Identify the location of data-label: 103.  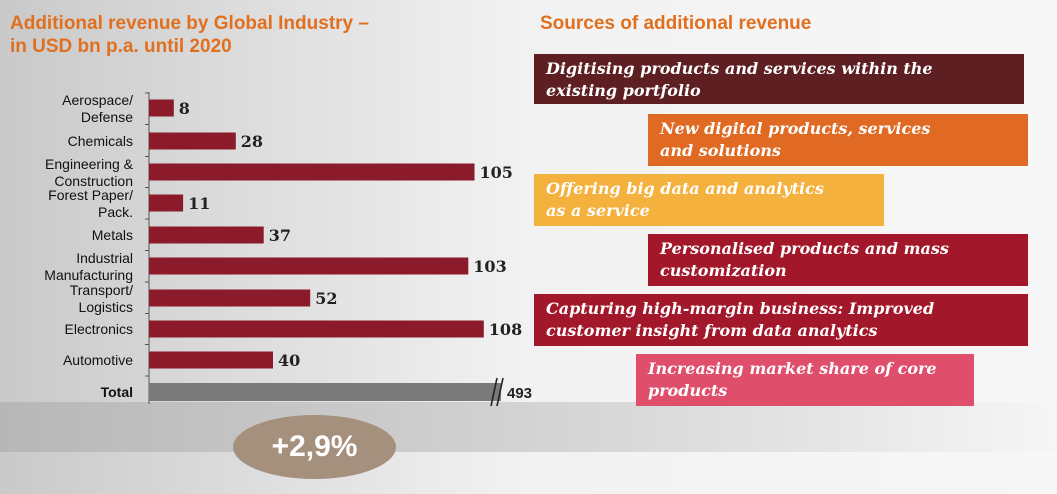
(489, 266).